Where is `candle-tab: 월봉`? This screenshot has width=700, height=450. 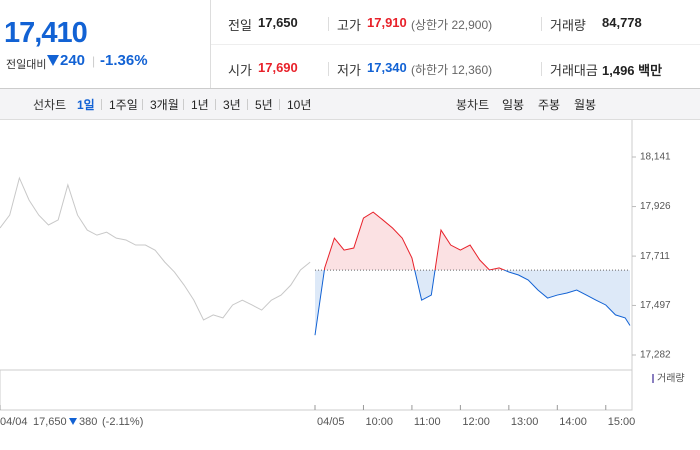 candle-tab: 월봉 is located at coordinates (585, 105).